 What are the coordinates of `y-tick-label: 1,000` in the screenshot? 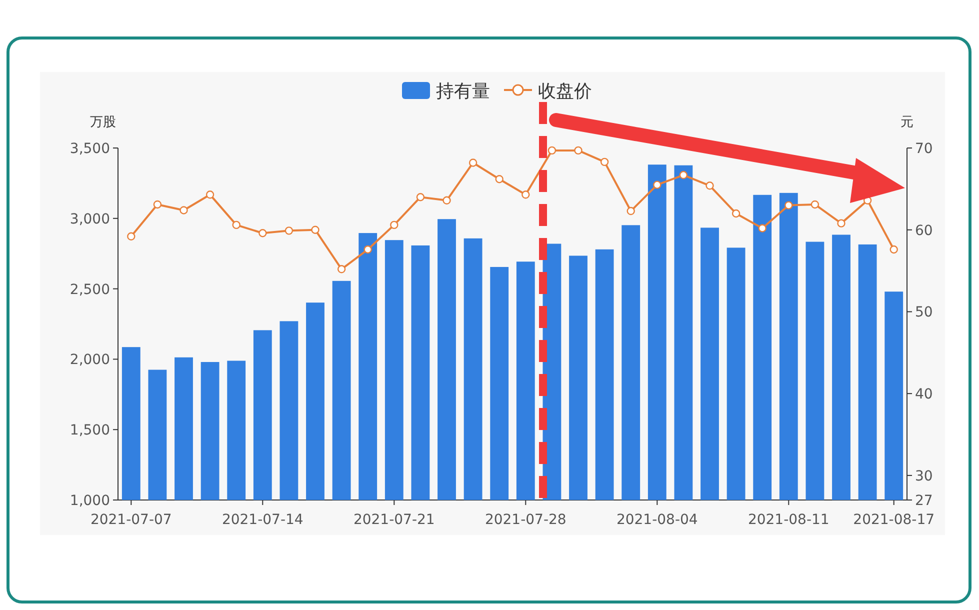 It's located at (90, 501).